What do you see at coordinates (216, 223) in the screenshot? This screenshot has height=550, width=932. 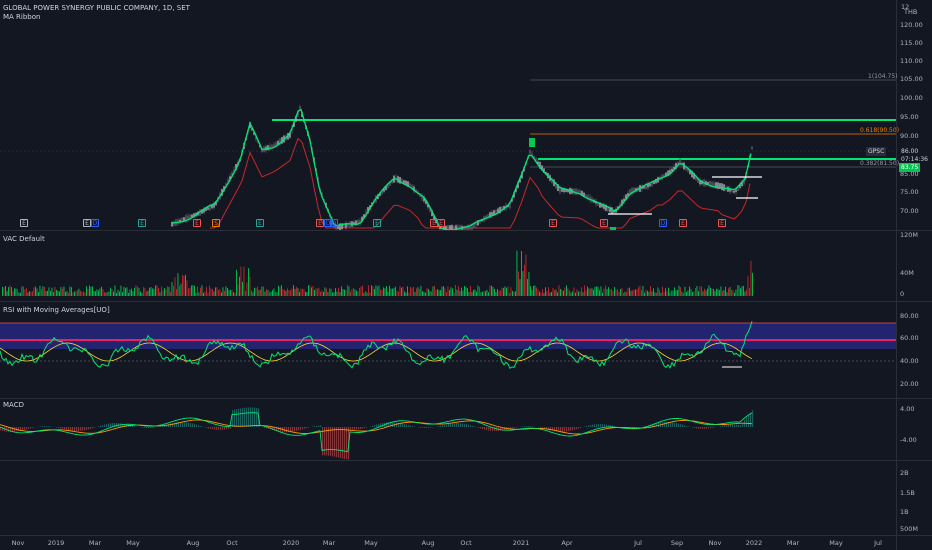 I see `event-marker: S` at bounding box center [216, 223].